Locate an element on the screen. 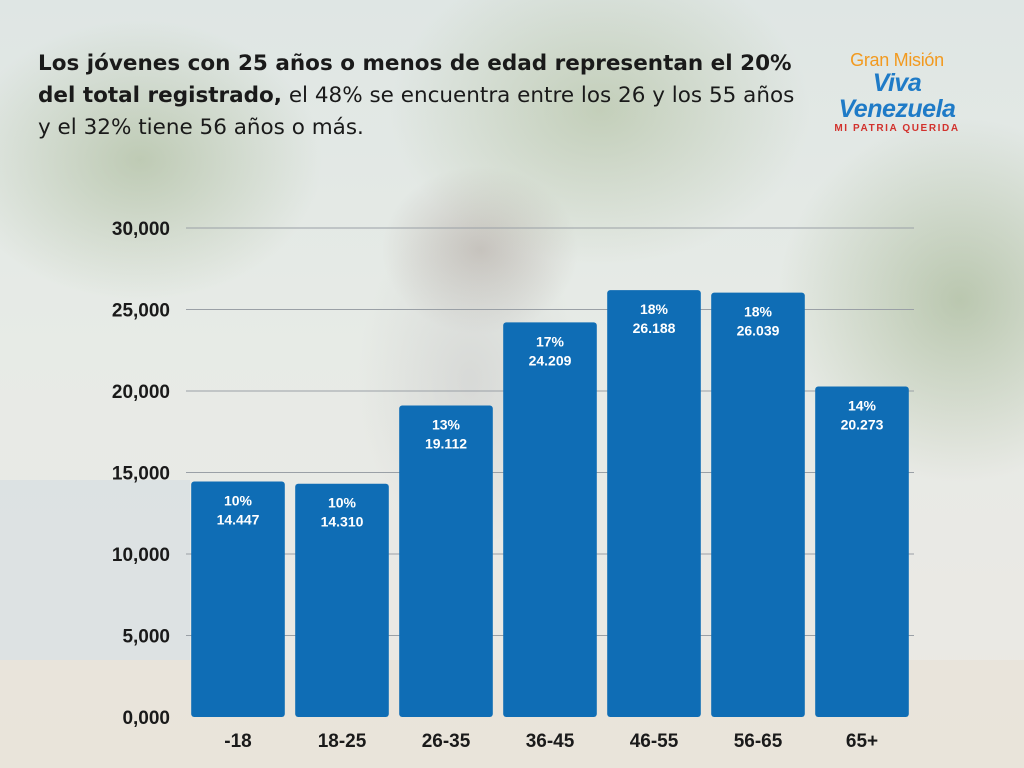  bar-value-label: 19.112 is located at coordinates (446, 443).